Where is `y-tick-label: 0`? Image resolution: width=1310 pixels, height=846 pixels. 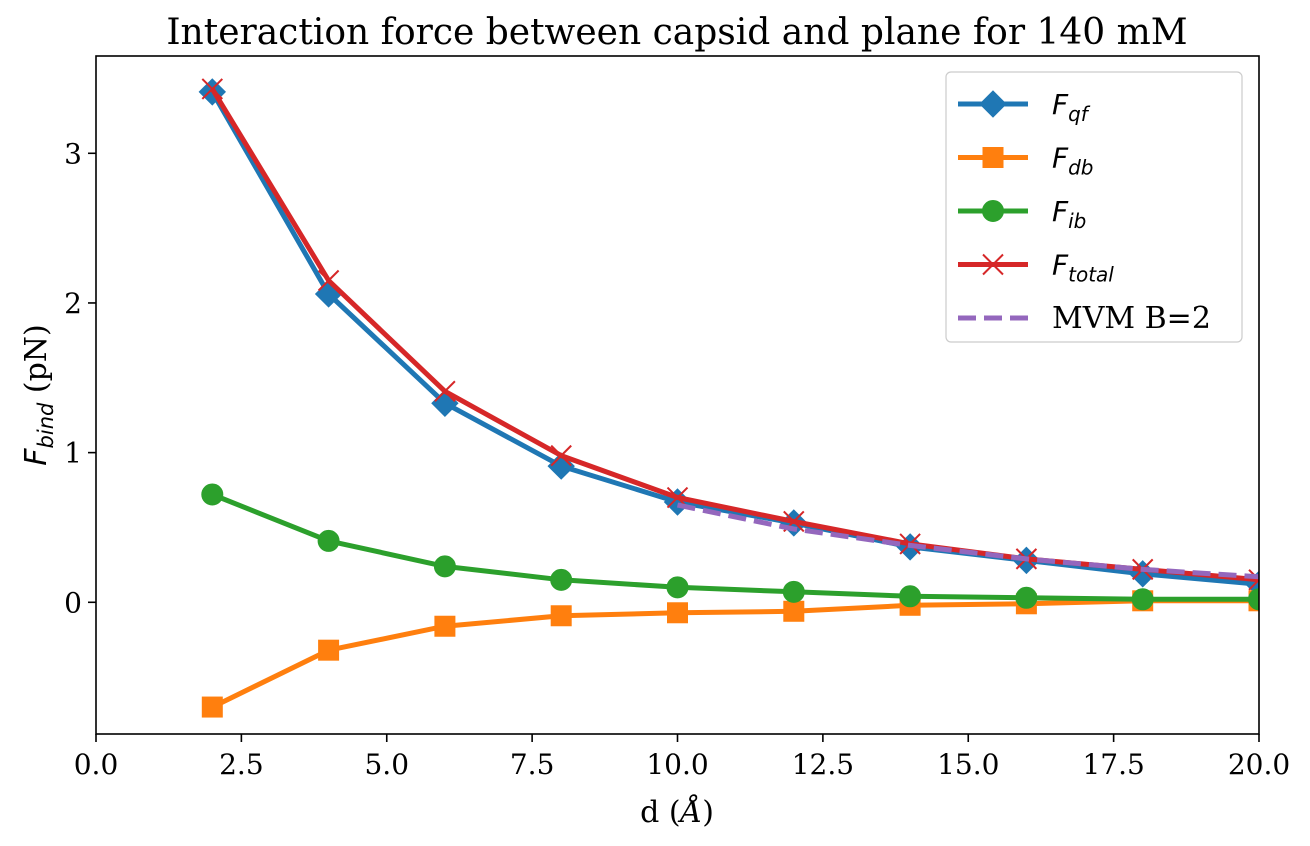 y-tick-label: 0 is located at coordinates (73, 602).